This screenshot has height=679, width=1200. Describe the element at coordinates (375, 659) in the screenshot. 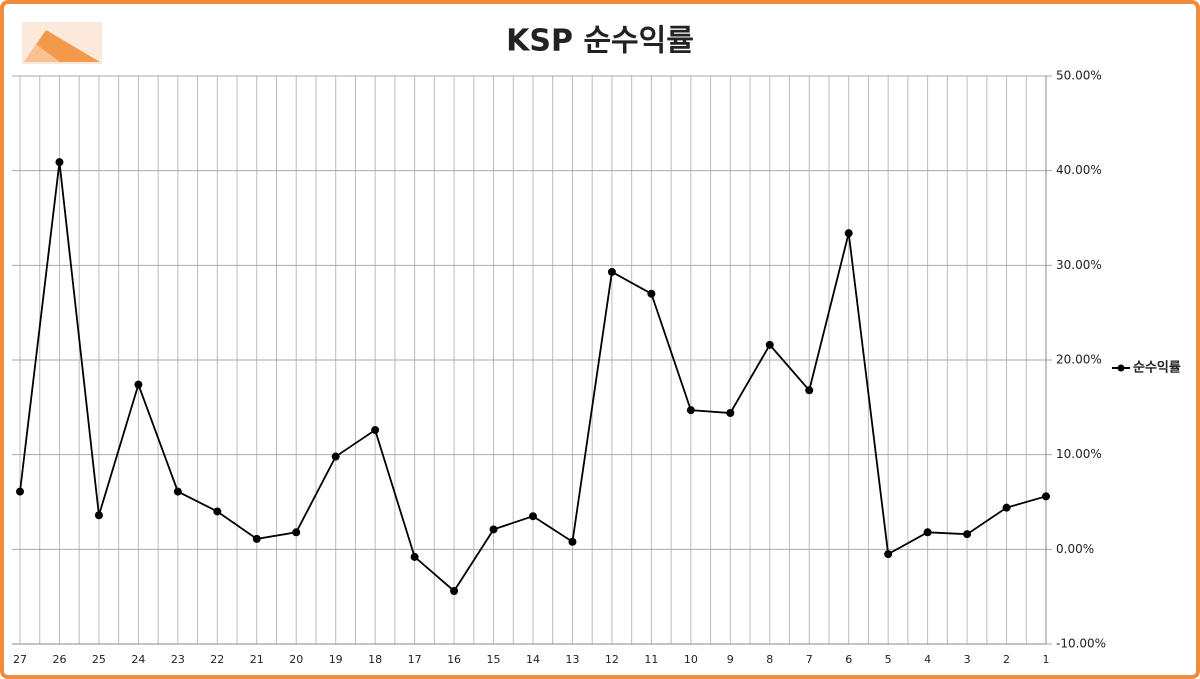

I see `x-tick-label: 18` at that location.